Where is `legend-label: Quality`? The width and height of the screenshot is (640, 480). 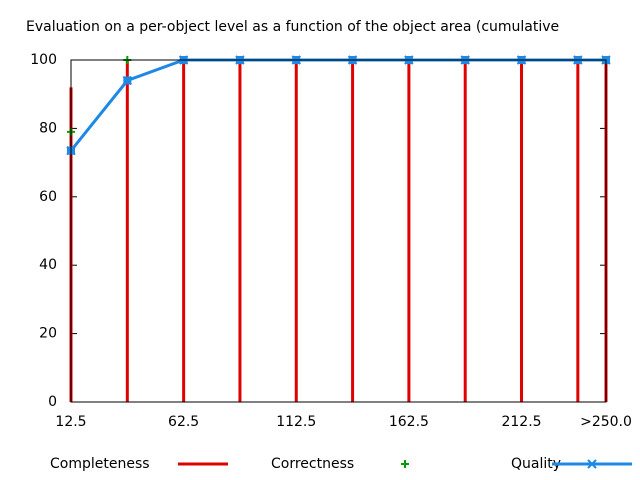
legend-label: Quality is located at coordinates (536, 464).